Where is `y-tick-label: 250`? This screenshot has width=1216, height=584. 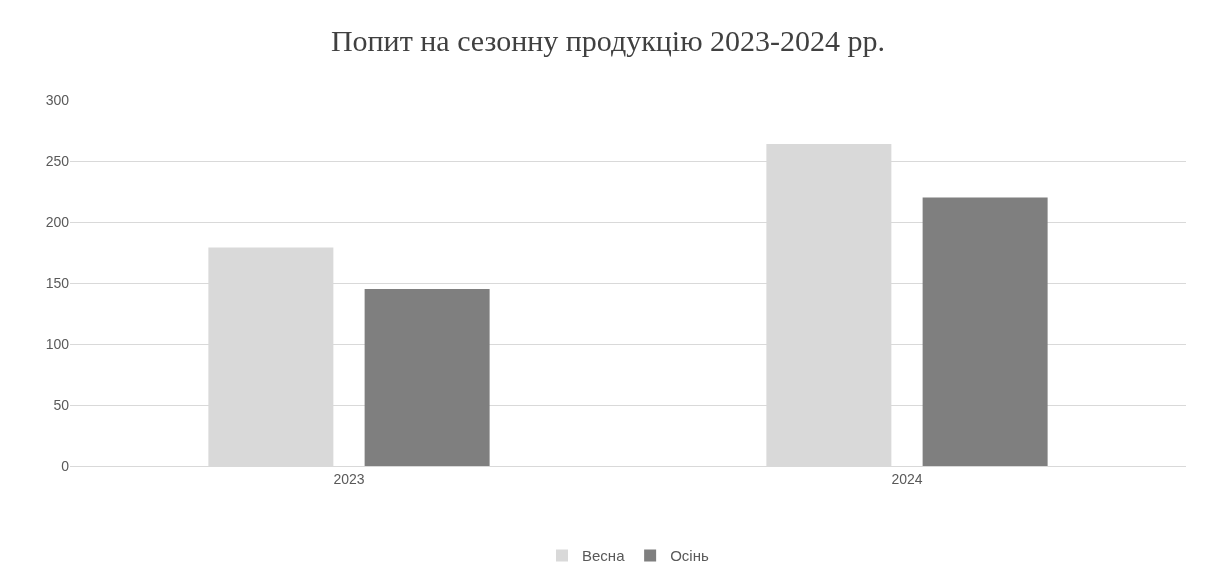
y-tick-label: 250 is located at coordinates (57, 160).